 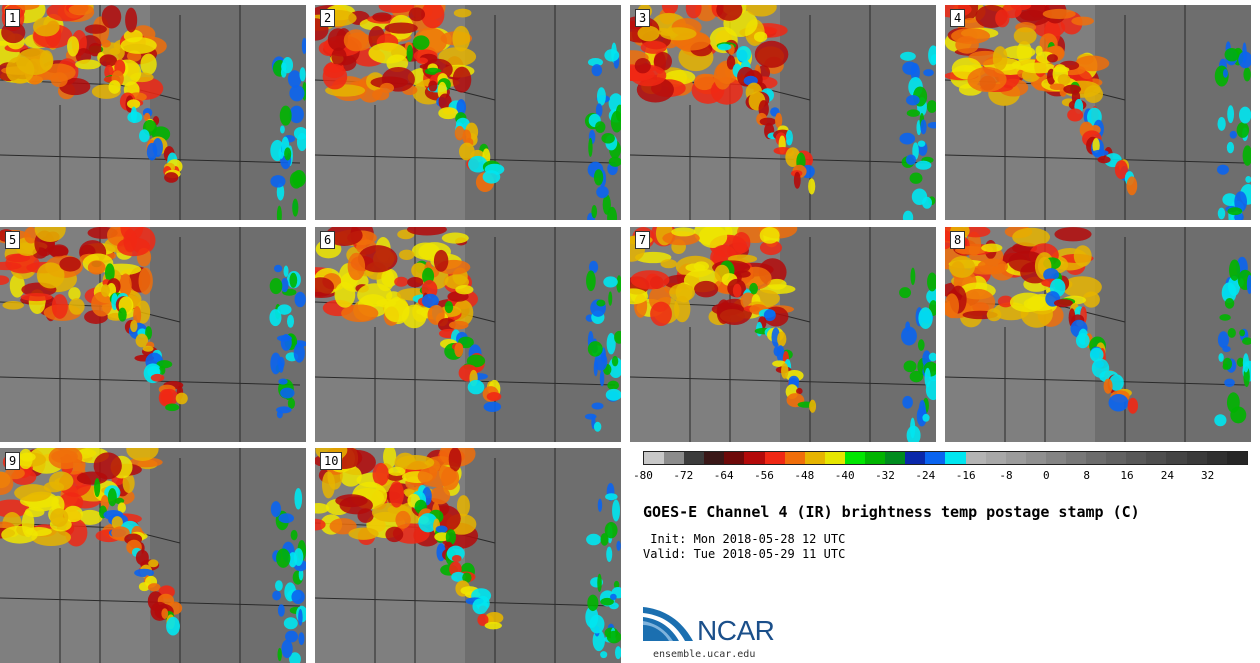 I want to click on temperature-colorbar, so click(x=945, y=458).